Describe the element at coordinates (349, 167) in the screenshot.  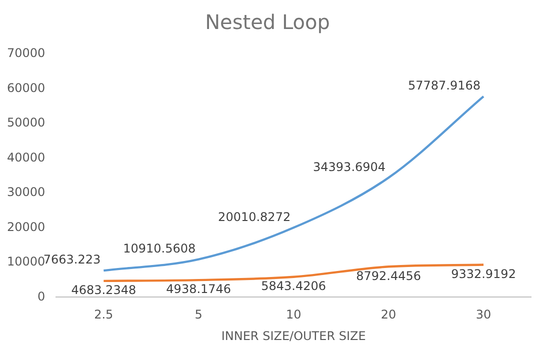
I see `data-label: 34393.6904` at that location.